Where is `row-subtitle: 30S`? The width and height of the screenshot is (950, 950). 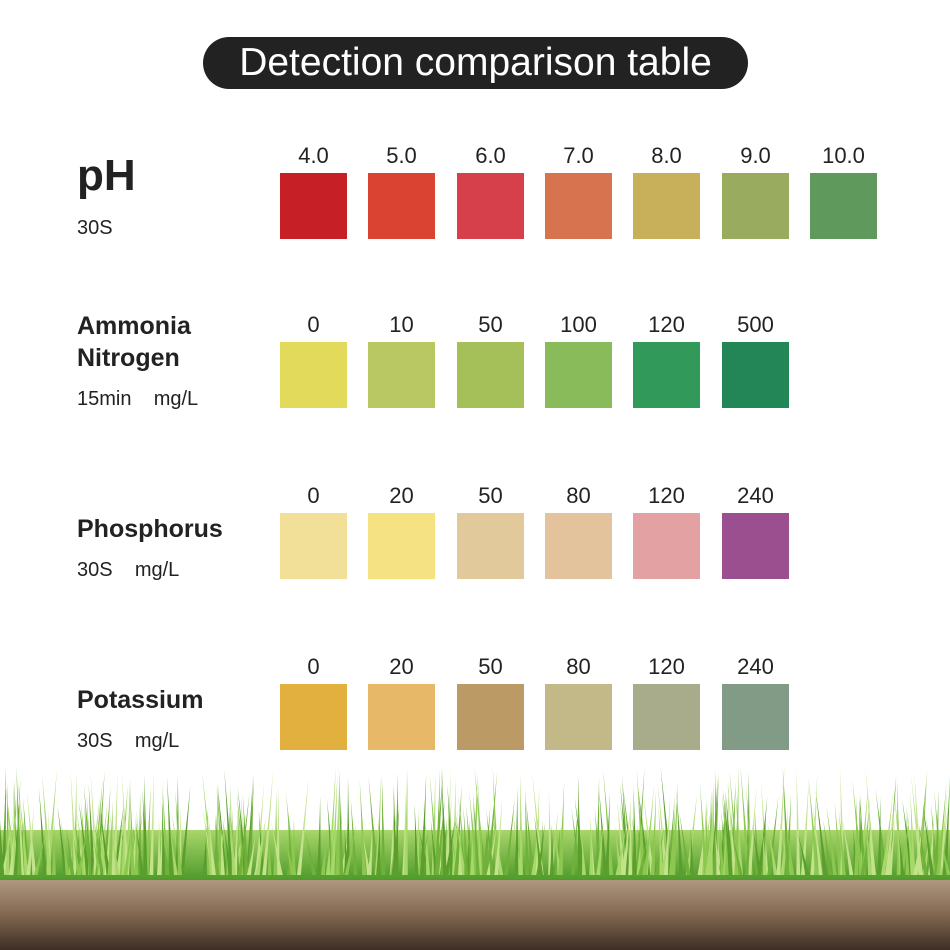 row-subtitle: 30S is located at coordinates (95, 228).